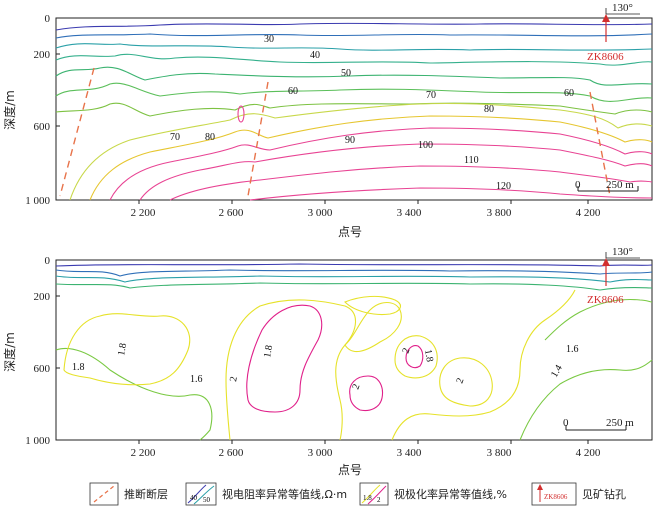 The height and width of the screenshot is (511, 658). Describe the element at coordinates (409, 213) in the screenshot. I see `top-xtick-label: 3 400` at that location.